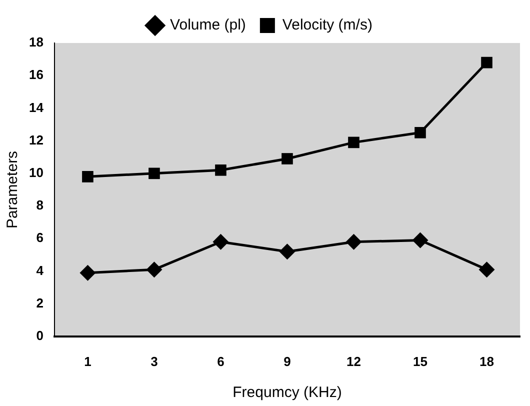 This screenshot has width=530, height=406. Describe the element at coordinates (40, 238) in the screenshot. I see `y-tick-label: 6` at that location.